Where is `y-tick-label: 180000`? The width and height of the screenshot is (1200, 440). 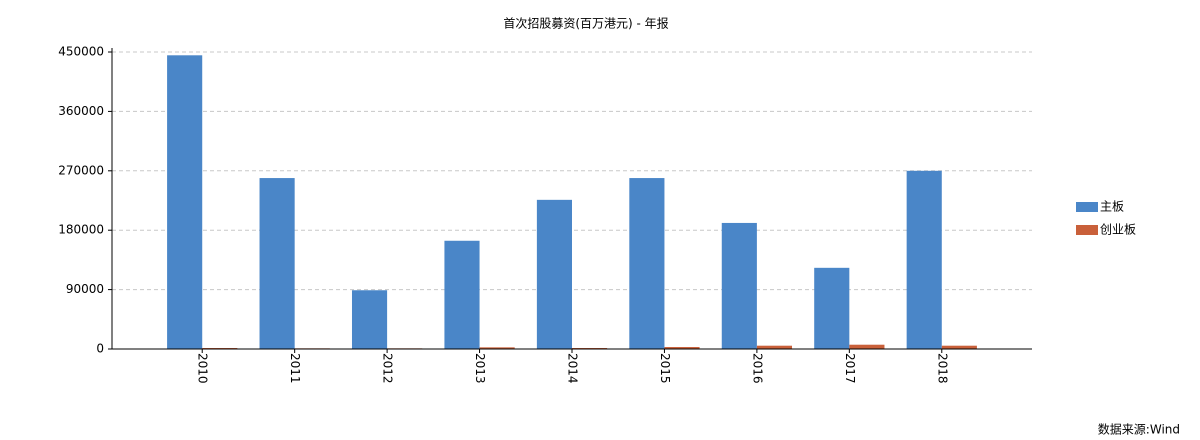
y-tick-label: 180000 is located at coordinates (81, 230).